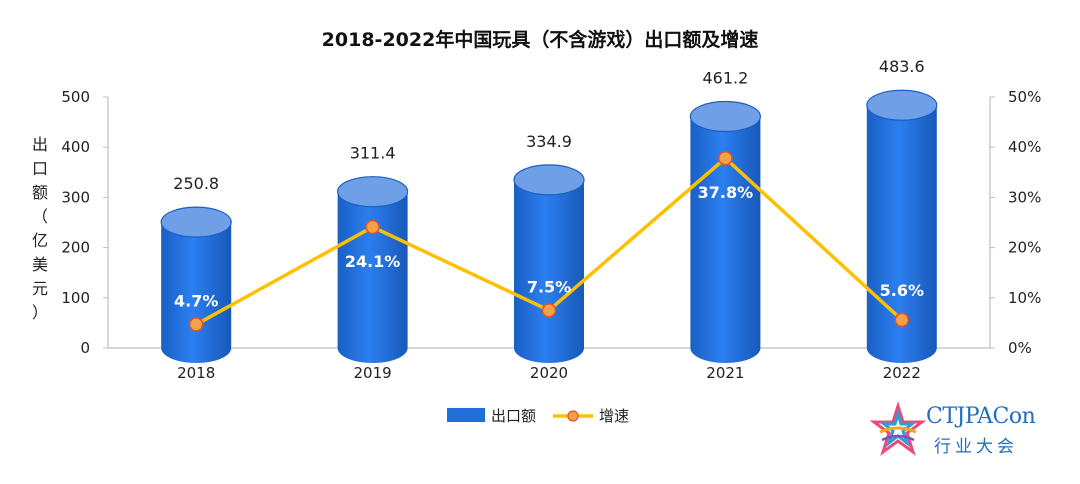 The height and width of the screenshot is (484, 1080). Describe the element at coordinates (40, 264) in the screenshot. I see `y-axis-label-char: 美` at that location.